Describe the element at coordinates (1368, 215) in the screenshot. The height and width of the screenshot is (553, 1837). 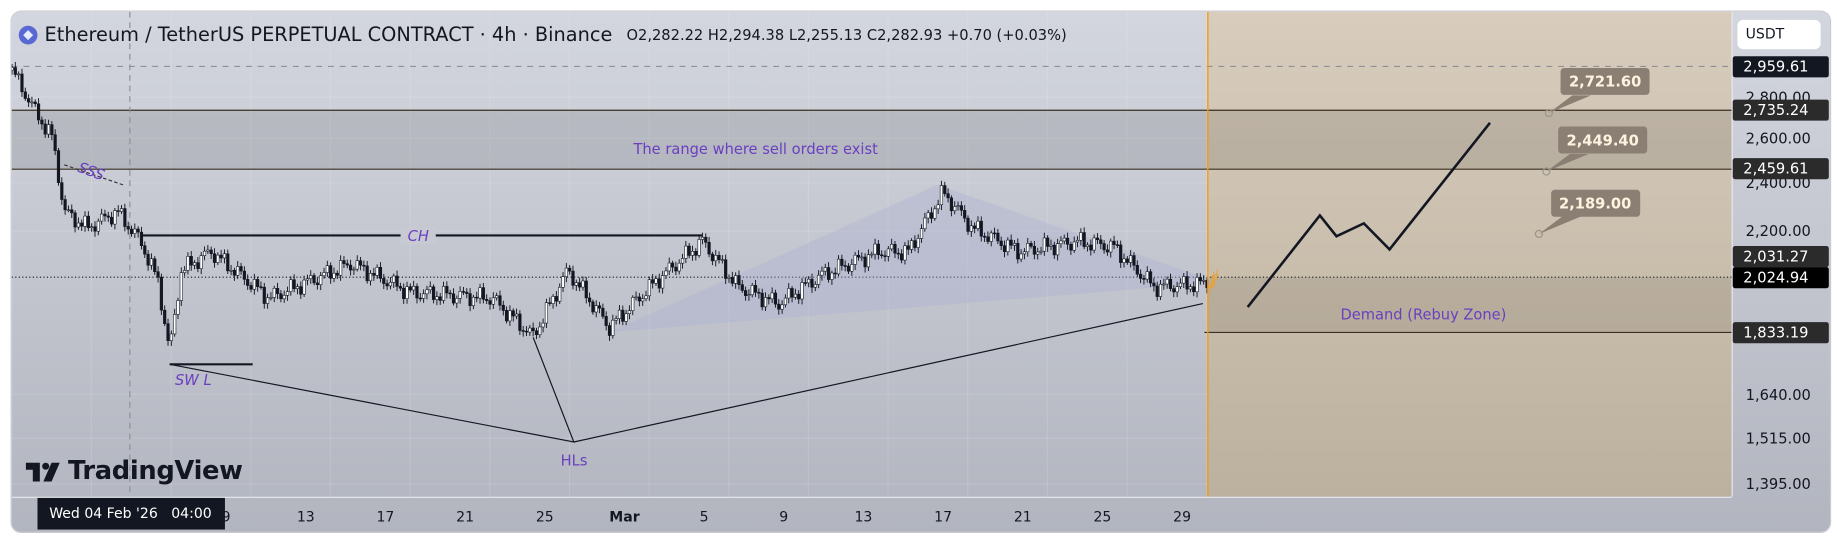
I see `projection-path` at that location.